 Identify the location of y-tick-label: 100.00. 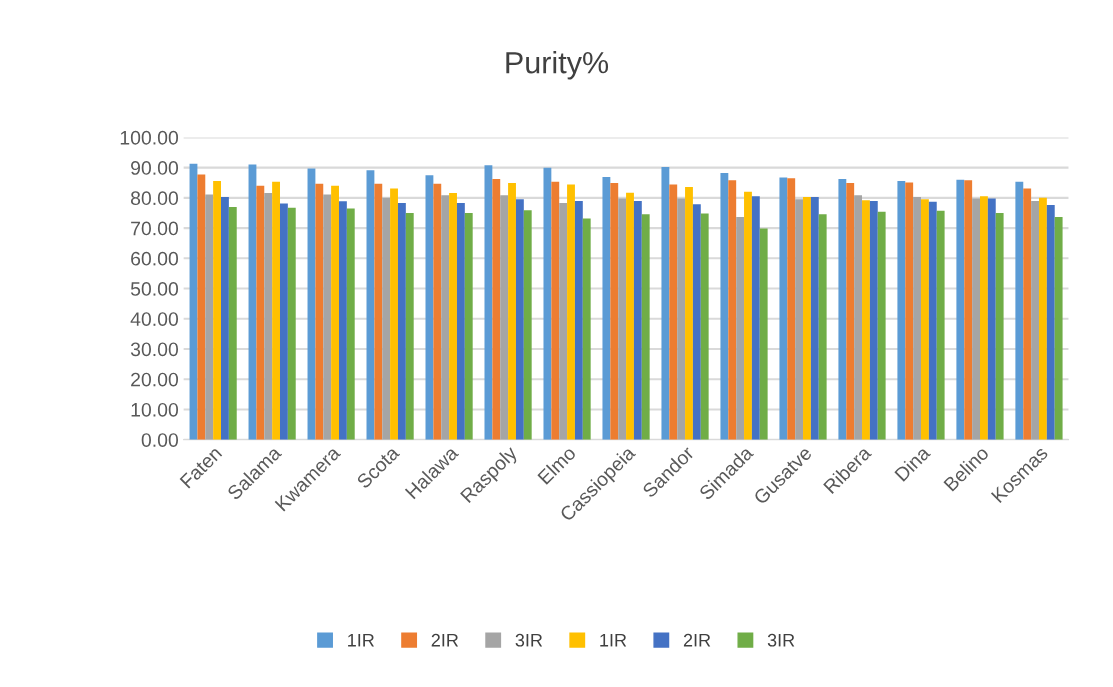
(149, 137).